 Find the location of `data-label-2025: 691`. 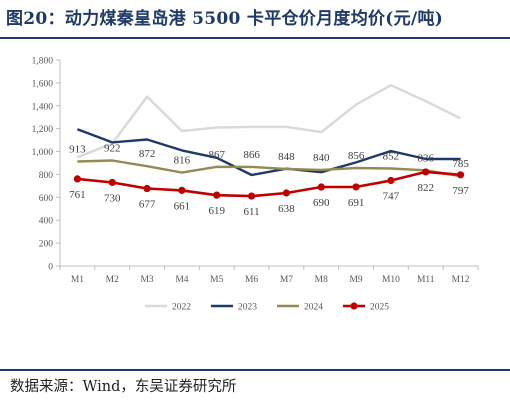

data-label-2025: 691 is located at coordinates (356, 203).